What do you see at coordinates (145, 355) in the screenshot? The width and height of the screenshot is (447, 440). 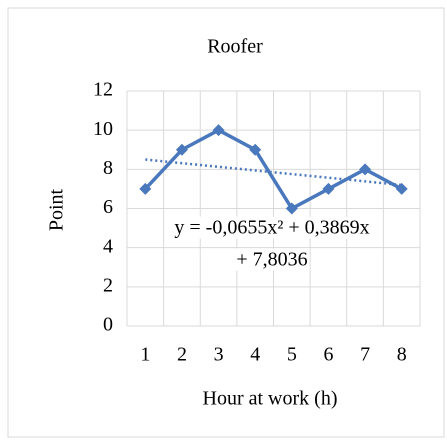 I see `x-tick-label: 1` at bounding box center [145, 355].